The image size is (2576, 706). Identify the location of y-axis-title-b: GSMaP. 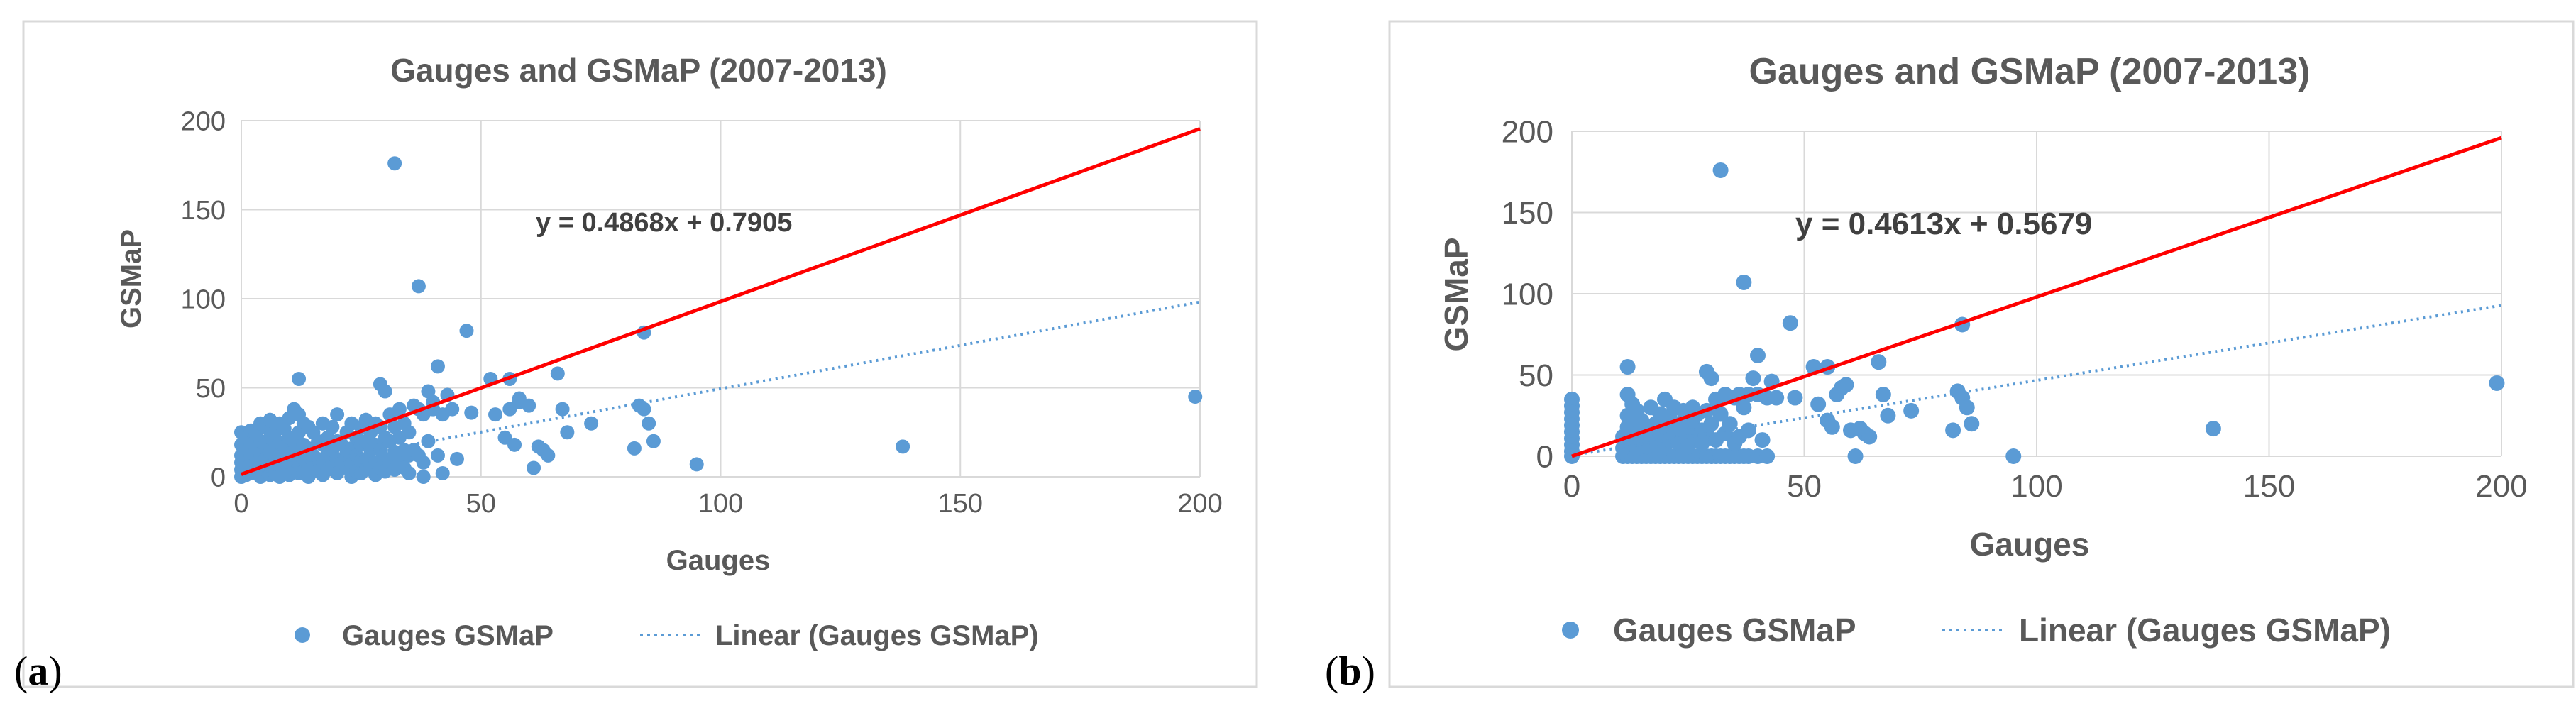
(1456, 294).